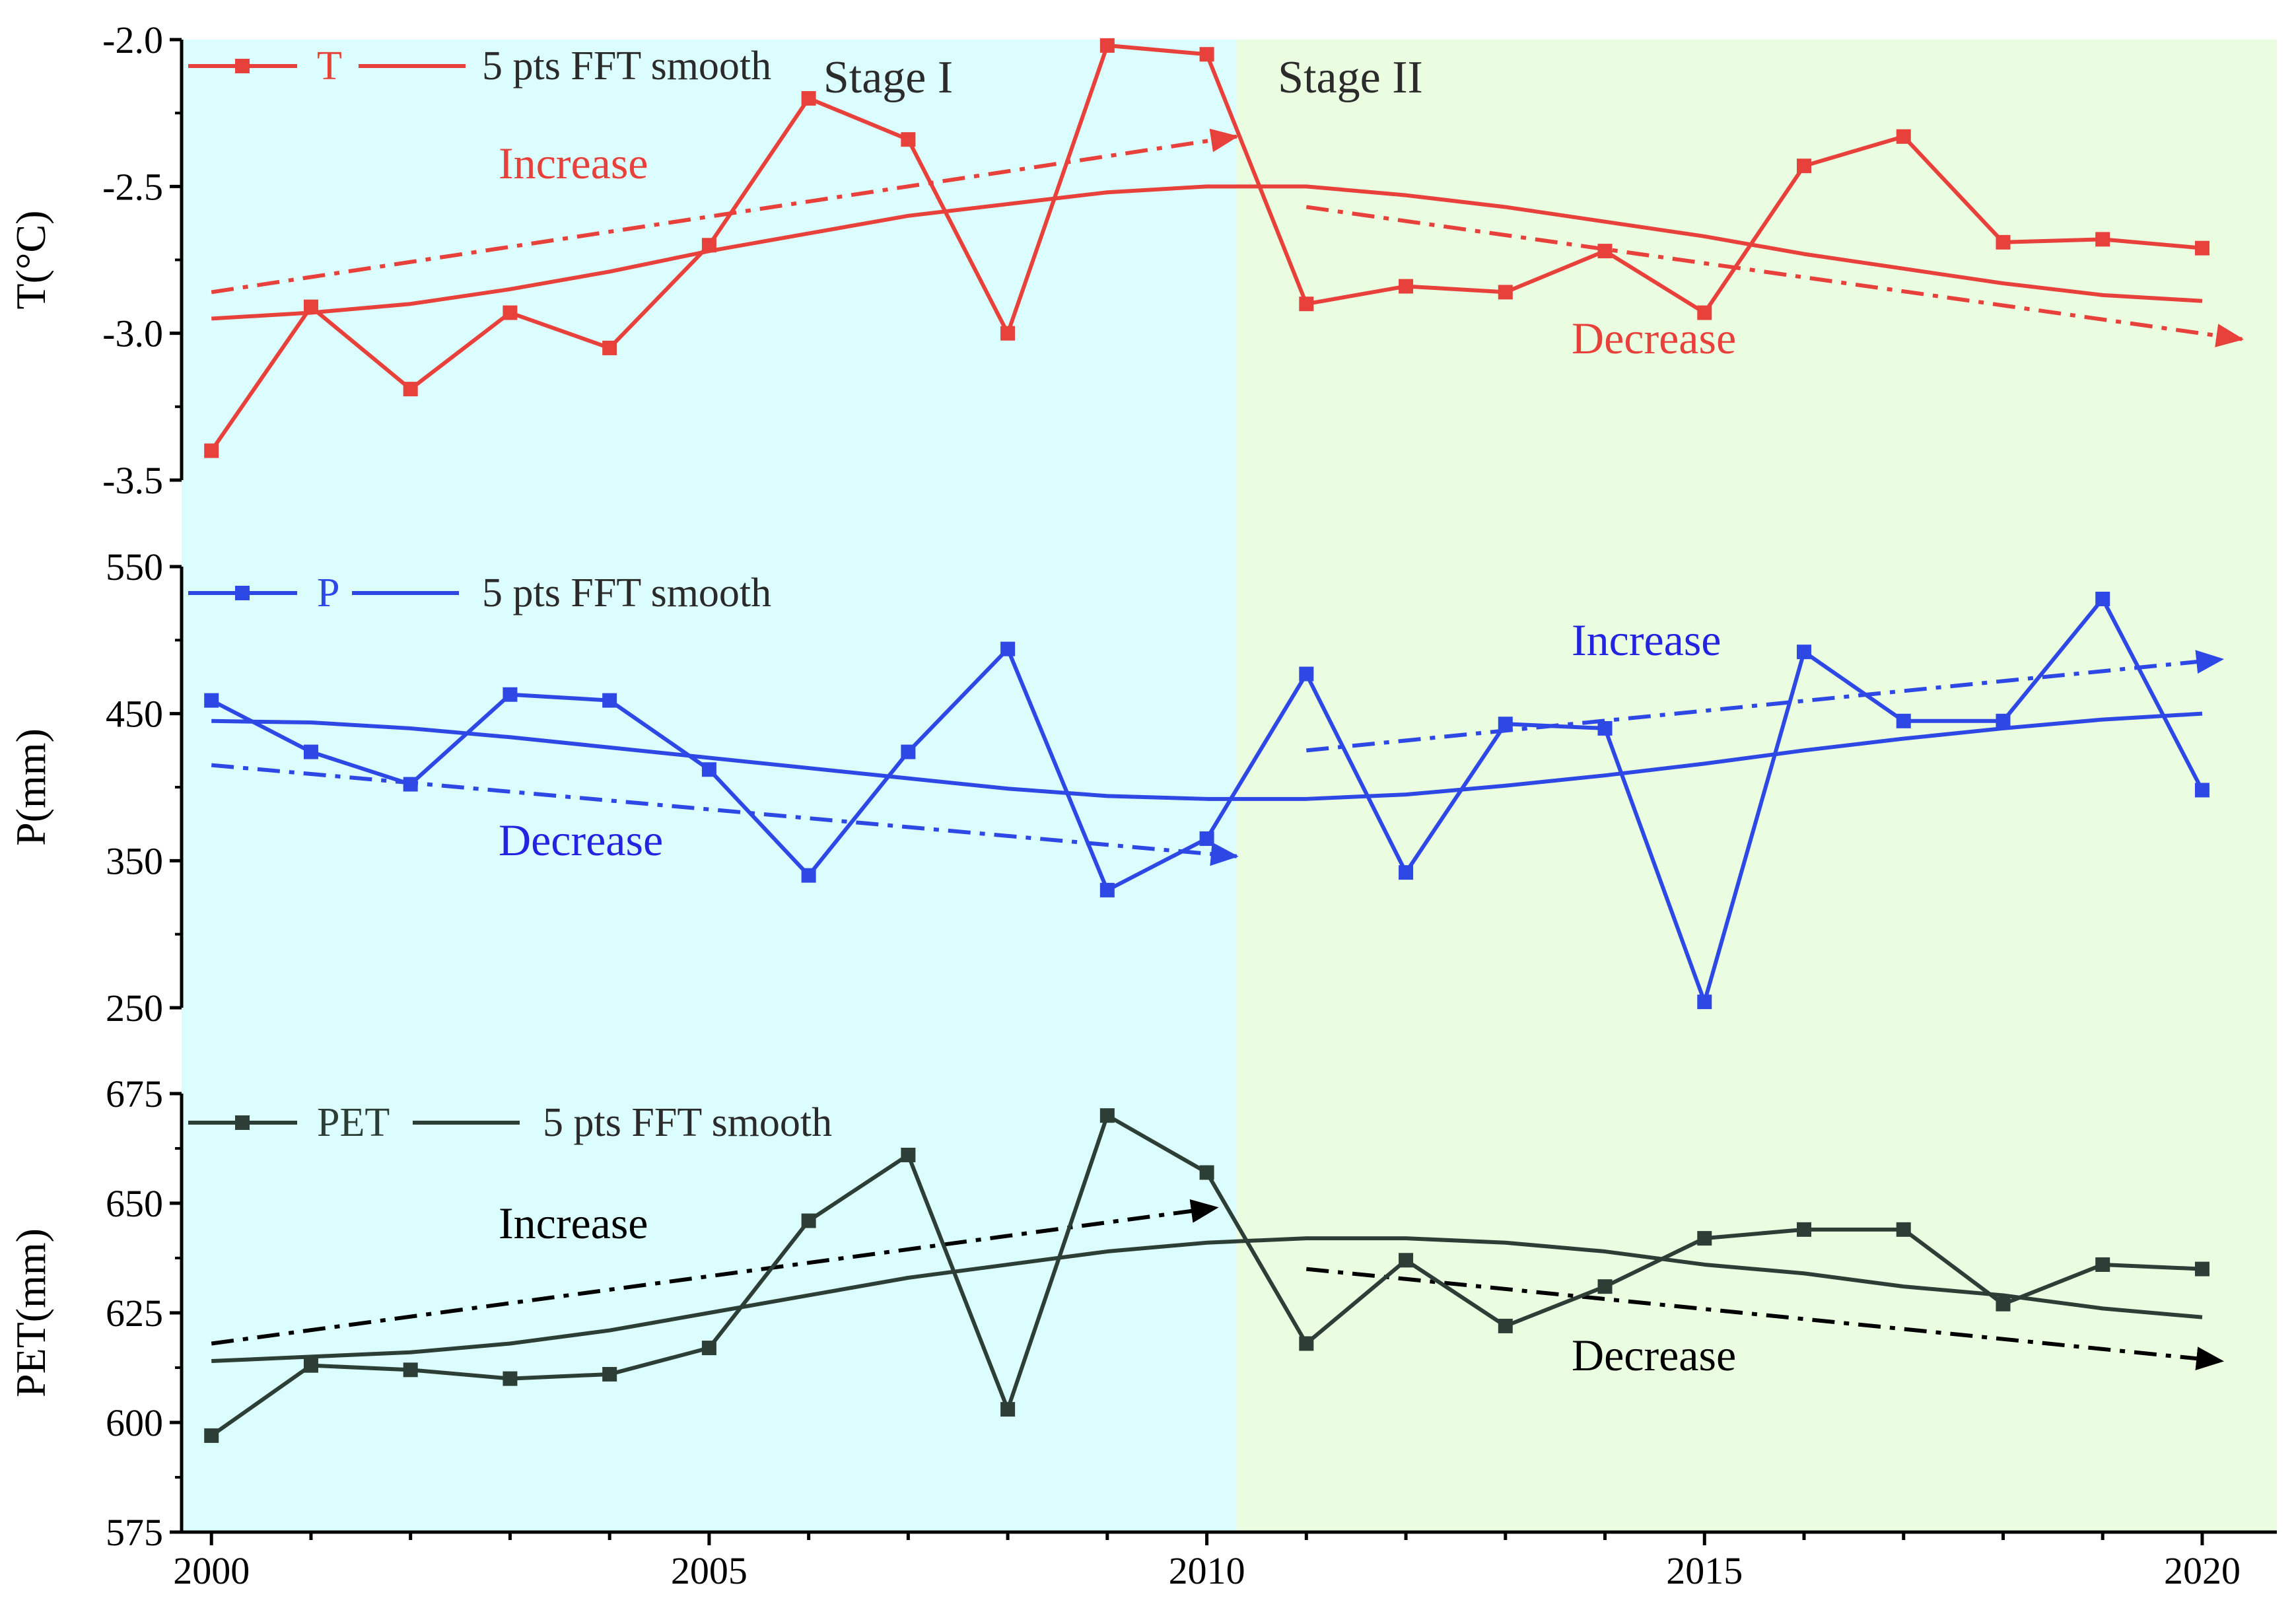  I want to click on data-point-t-2010, so click(1206, 54).